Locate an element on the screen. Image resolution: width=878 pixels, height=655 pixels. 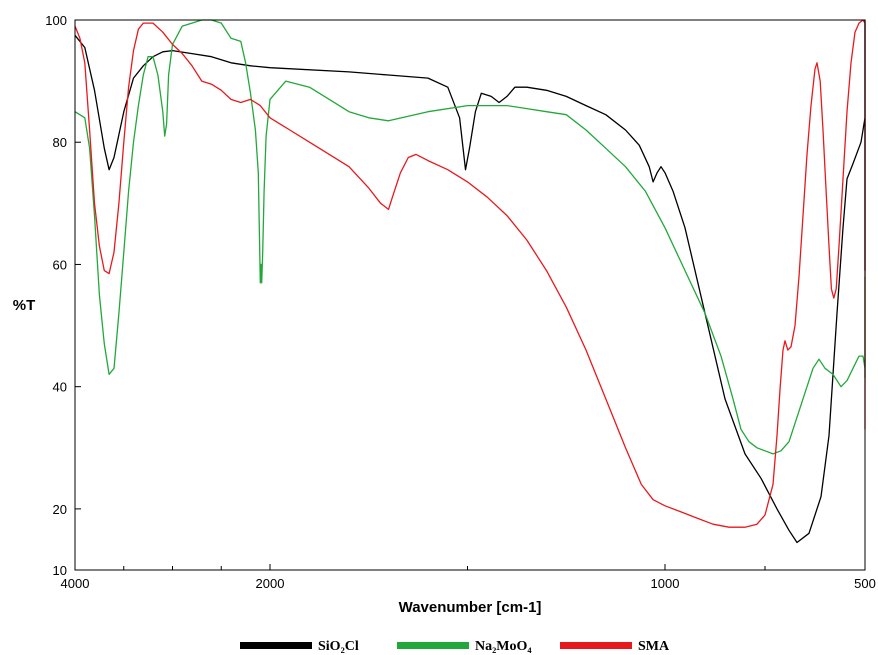
y-tick-label: 80 is located at coordinates (60, 142).